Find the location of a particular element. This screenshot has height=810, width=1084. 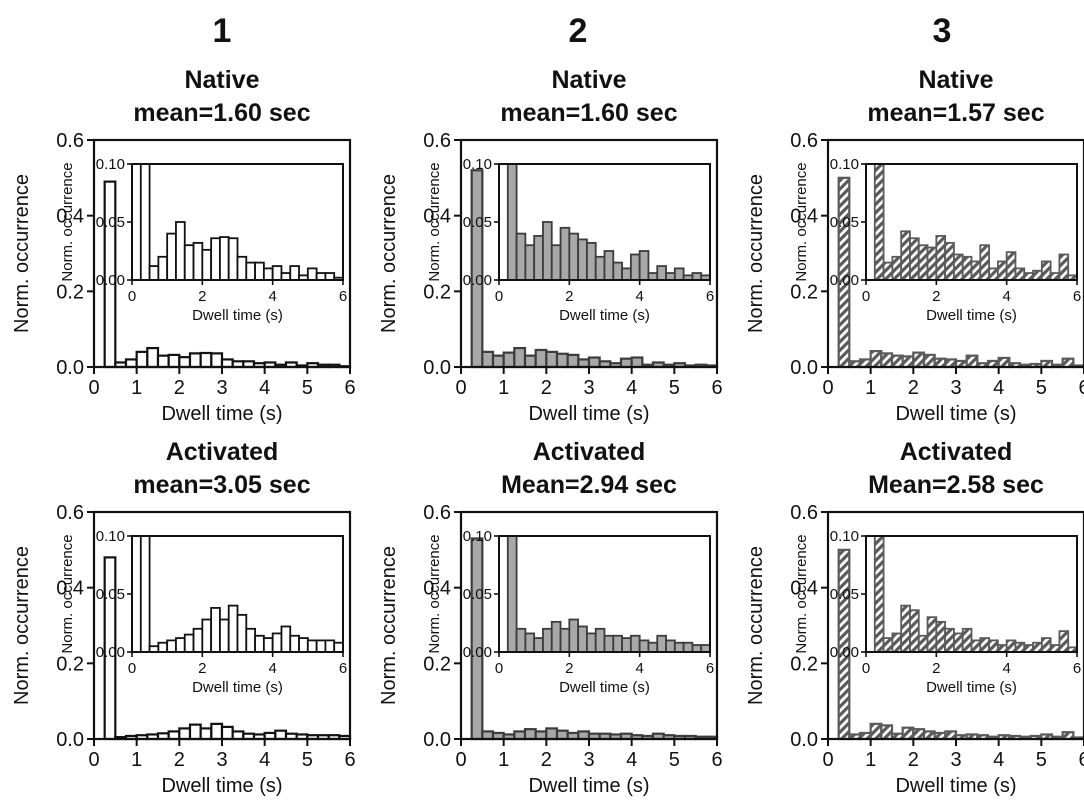

panel-subtitle: mean=1.60 sec is located at coordinates (588, 113).